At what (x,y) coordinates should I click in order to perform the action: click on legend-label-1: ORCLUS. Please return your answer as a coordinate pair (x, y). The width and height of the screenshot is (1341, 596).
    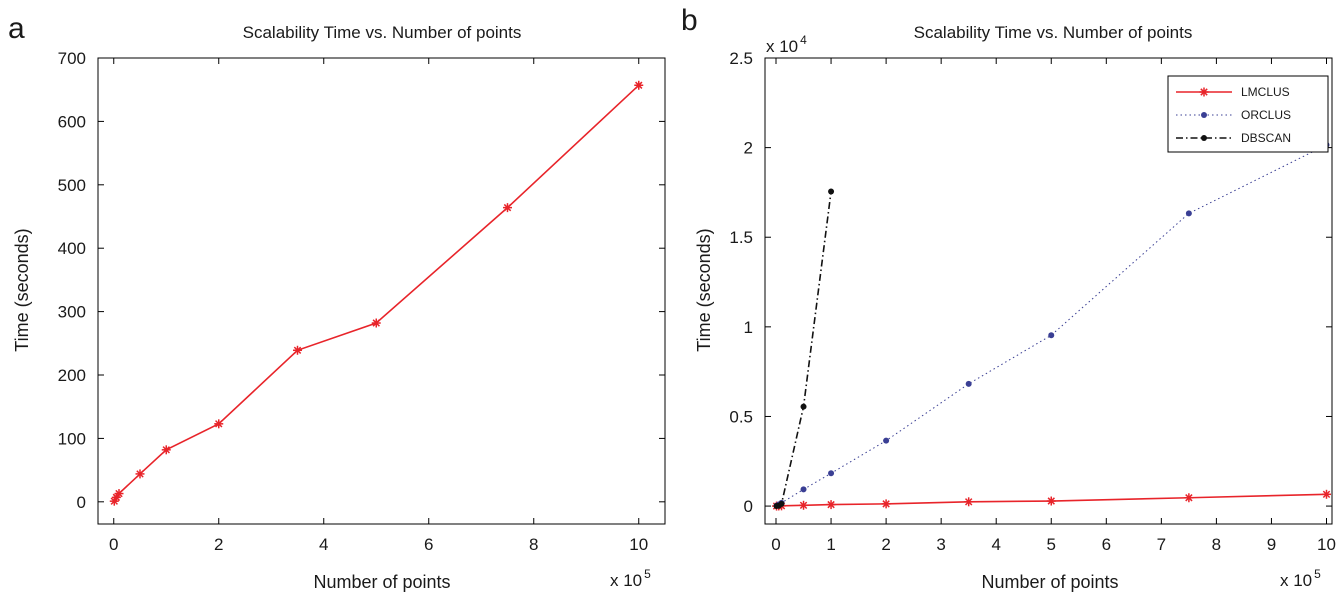
    Looking at the image, I should click on (1266, 115).